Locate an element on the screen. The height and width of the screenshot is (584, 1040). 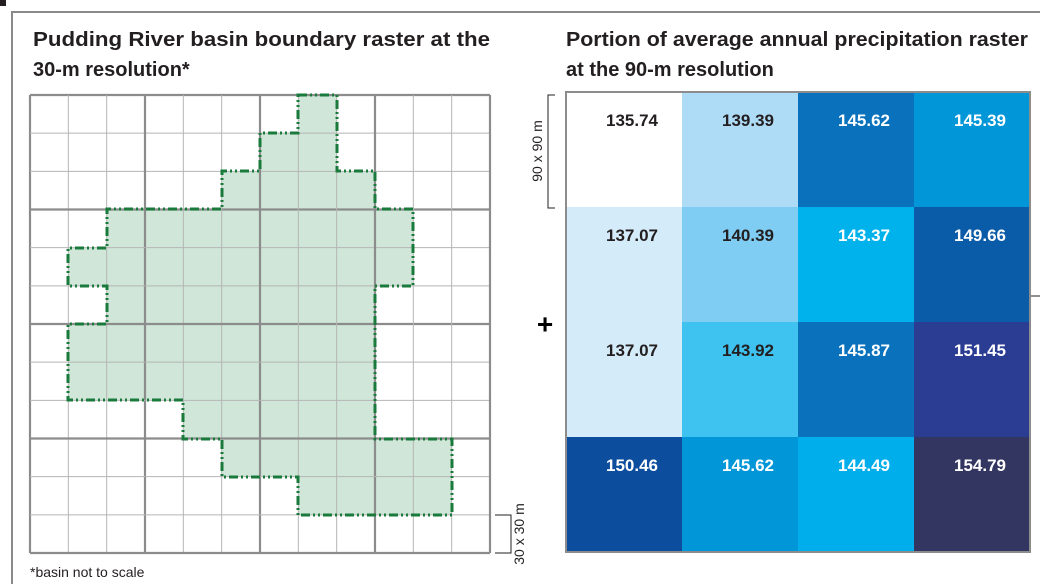
cell-value: 150.46 is located at coordinates (632, 465).